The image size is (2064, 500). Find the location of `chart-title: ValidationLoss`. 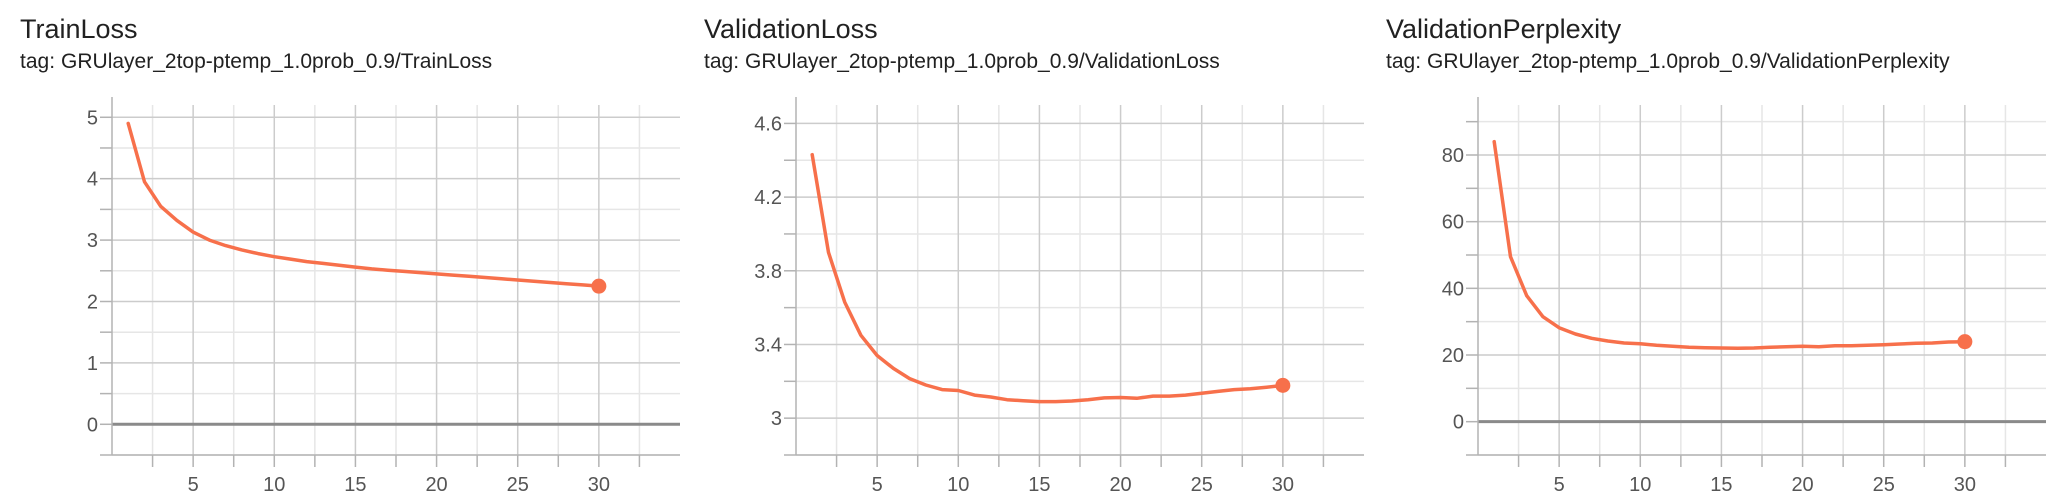

chart-title: ValidationLoss is located at coordinates (791, 29).